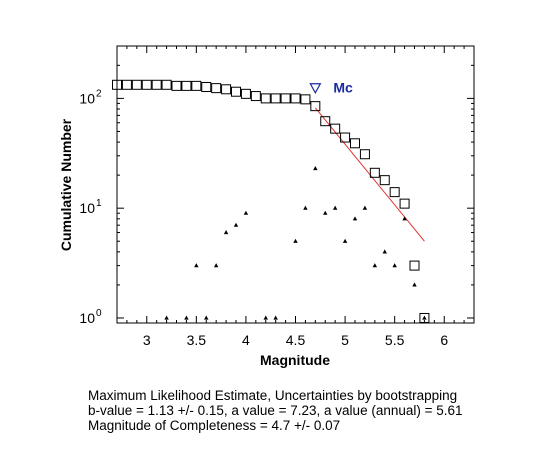 This screenshot has height=461, width=544. Describe the element at coordinates (315, 88) in the screenshot. I see `mc-triangle-marker` at that location.